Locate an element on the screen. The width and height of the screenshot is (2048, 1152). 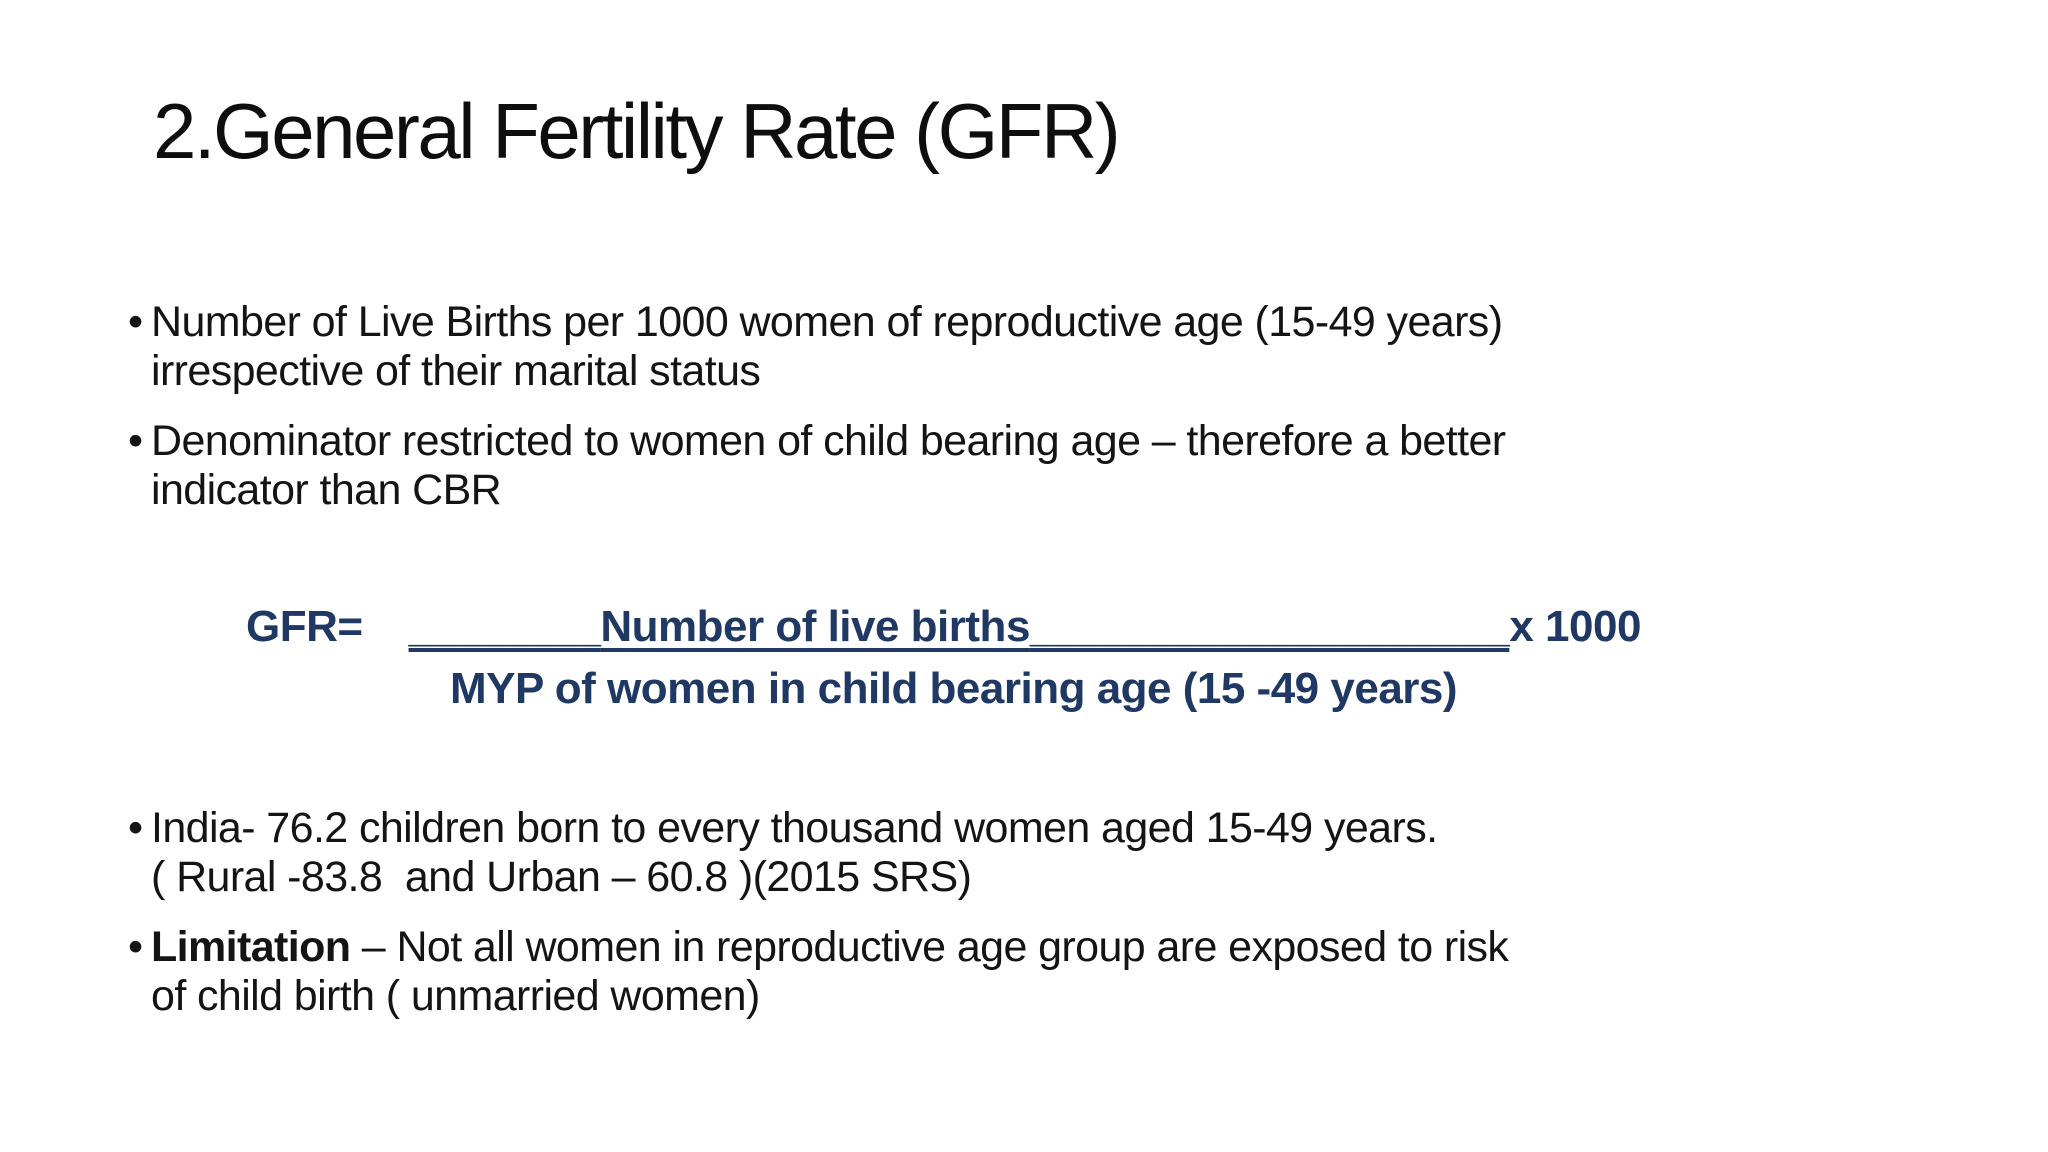
formula-underscores-post: ____________________ is located at coordinates (1269, 626).